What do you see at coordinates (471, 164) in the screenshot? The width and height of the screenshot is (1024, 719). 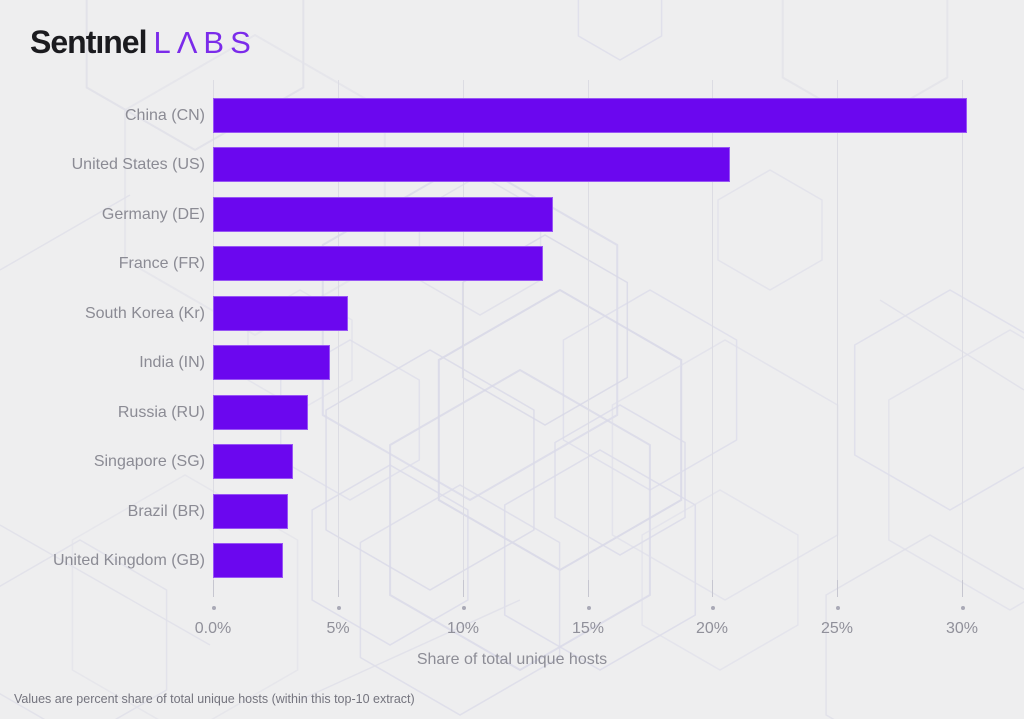 I see `bar-united-states-us` at bounding box center [471, 164].